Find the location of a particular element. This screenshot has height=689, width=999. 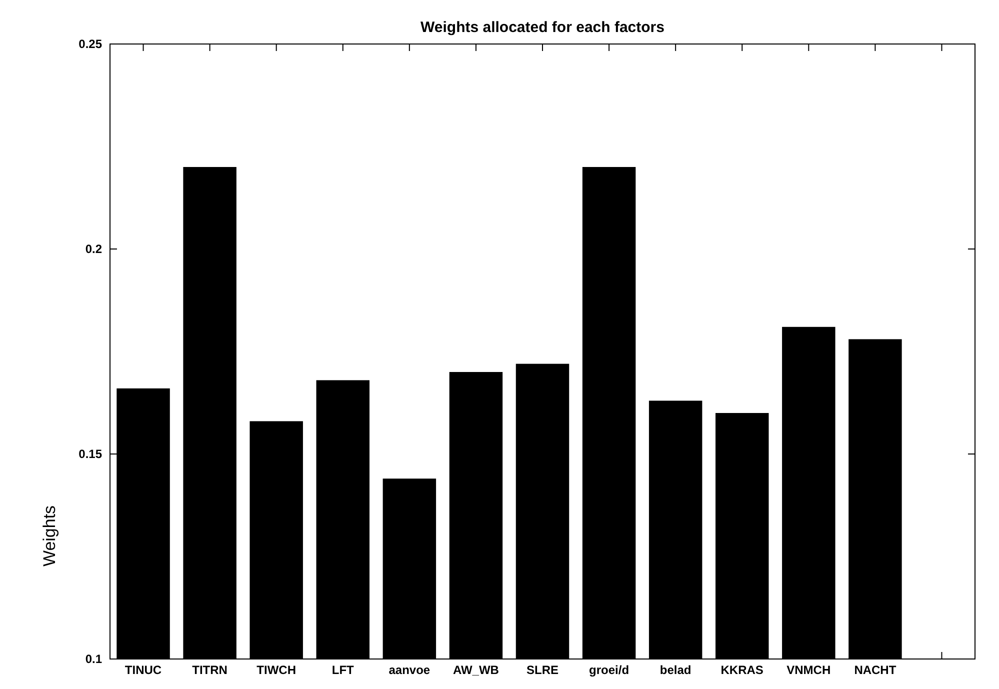

y-tick-label: 0.2 is located at coordinates (93, 249).